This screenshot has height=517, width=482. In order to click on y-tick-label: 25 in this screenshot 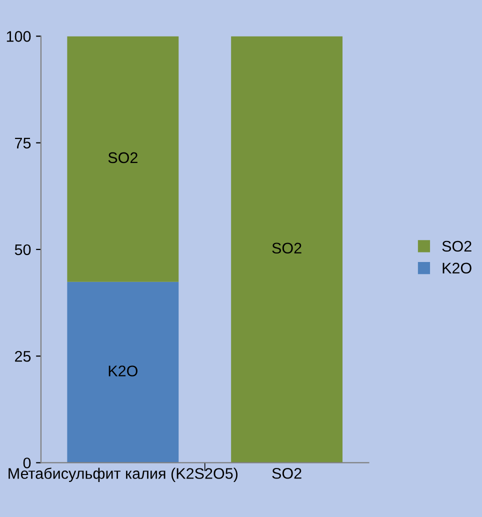, I will do `click(23, 356)`.